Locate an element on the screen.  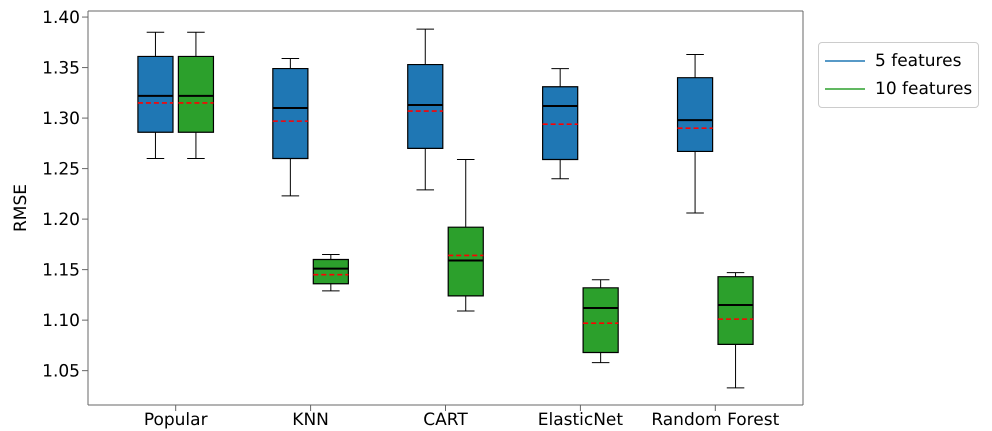
y-tick-label: 1.05 is located at coordinates (61, 372).